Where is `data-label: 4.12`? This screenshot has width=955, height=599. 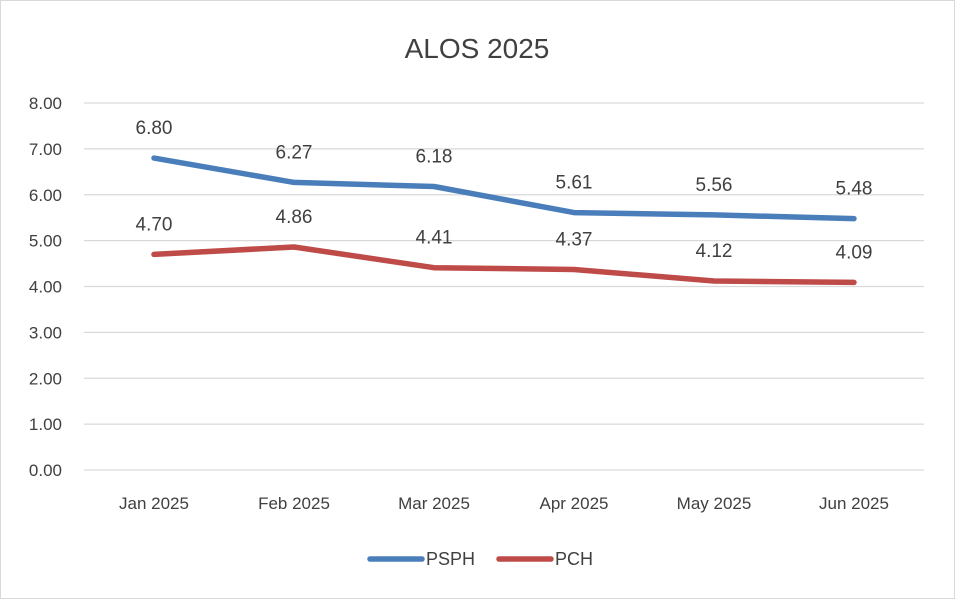
data-label: 4.12 is located at coordinates (714, 251).